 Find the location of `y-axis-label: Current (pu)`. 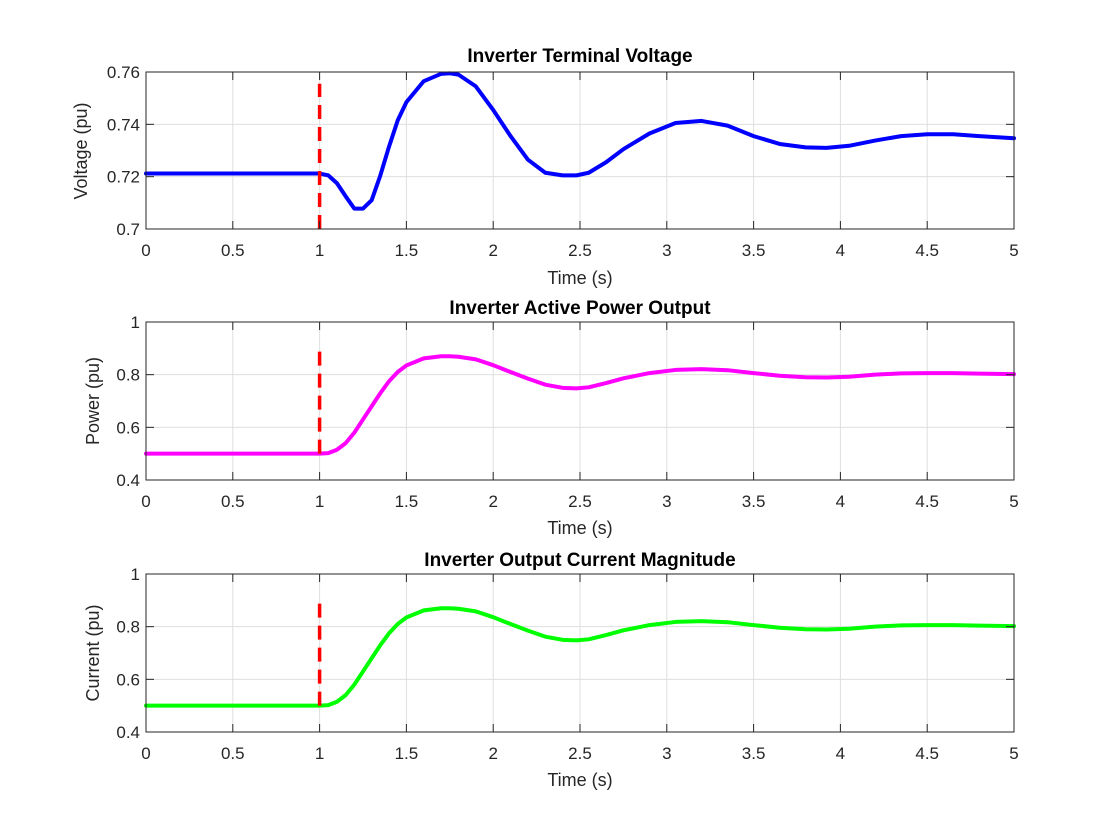

y-axis-label: Current (pu) is located at coordinates (93, 652).